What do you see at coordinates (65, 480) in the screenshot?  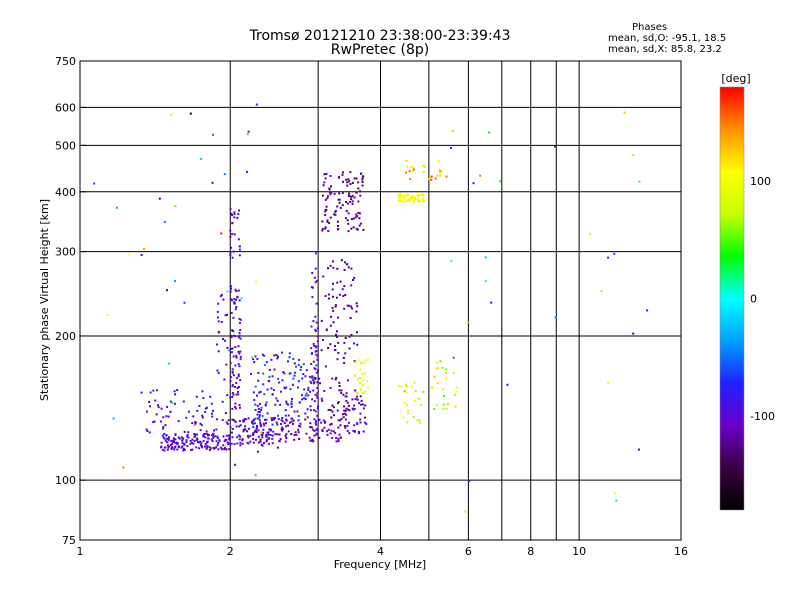 I see `y-tick-label: 100` at bounding box center [65, 480].